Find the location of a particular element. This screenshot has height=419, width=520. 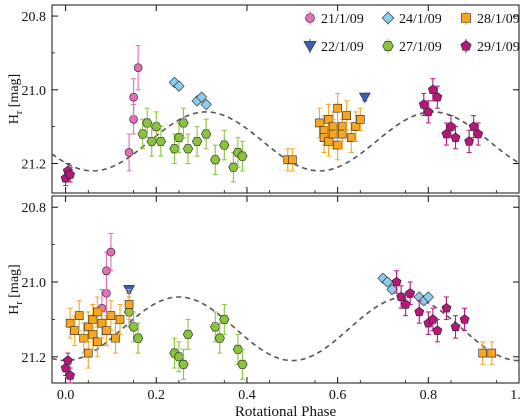

x-tick-label: 1.0 is located at coordinates (515, 395).